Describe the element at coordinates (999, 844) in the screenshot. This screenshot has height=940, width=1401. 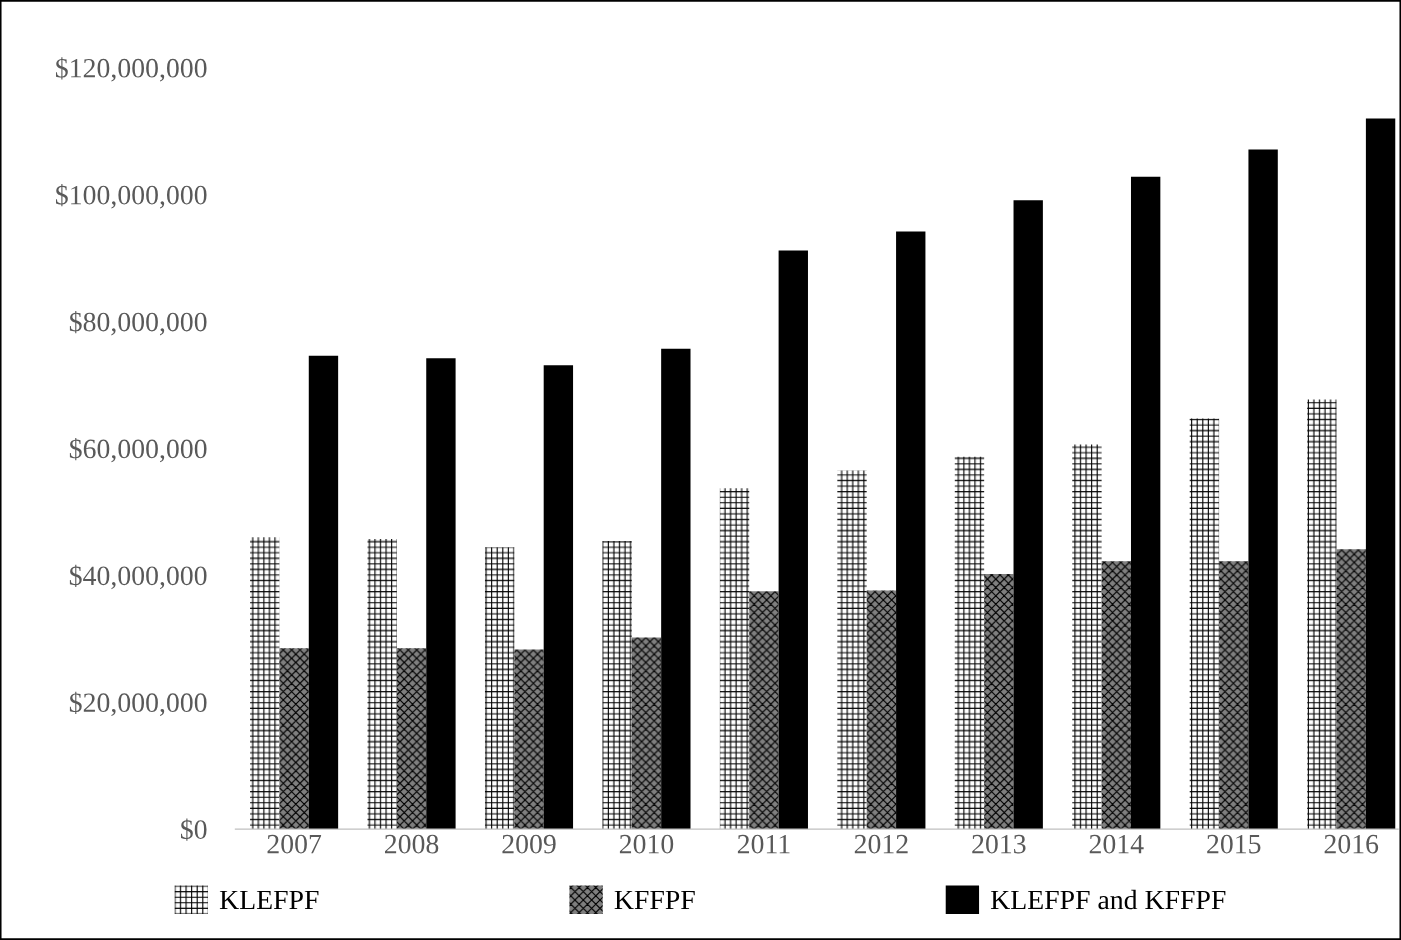
I see `x-tick-label: 2013` at that location.